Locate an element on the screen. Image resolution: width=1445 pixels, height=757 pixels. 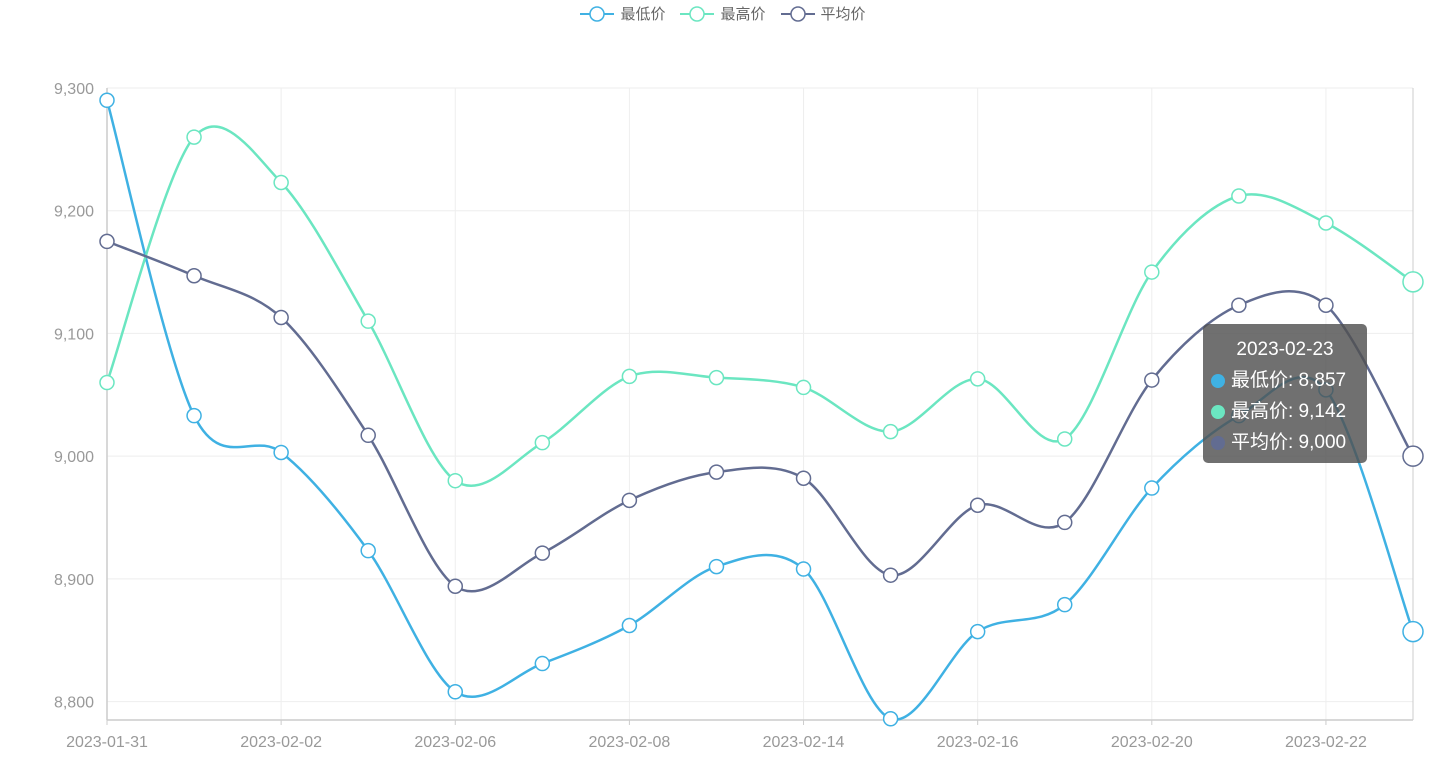
legend-item-max: 最高价 is located at coordinates (722, 13).